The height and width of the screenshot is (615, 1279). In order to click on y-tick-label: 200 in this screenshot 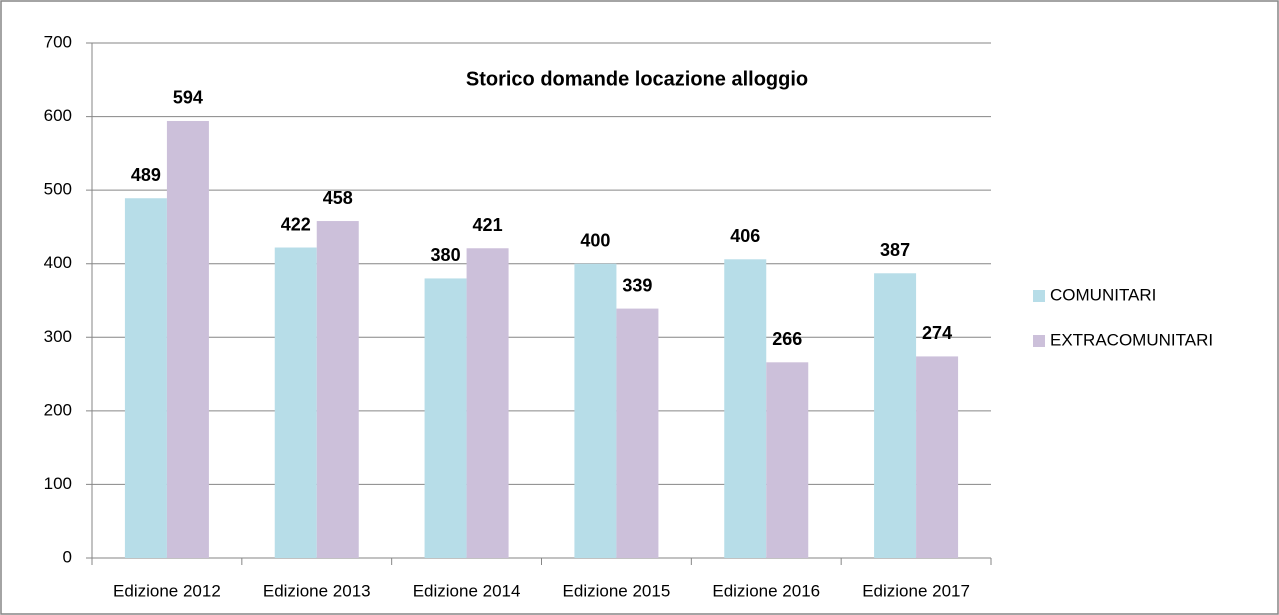, I will do `click(58, 409)`.